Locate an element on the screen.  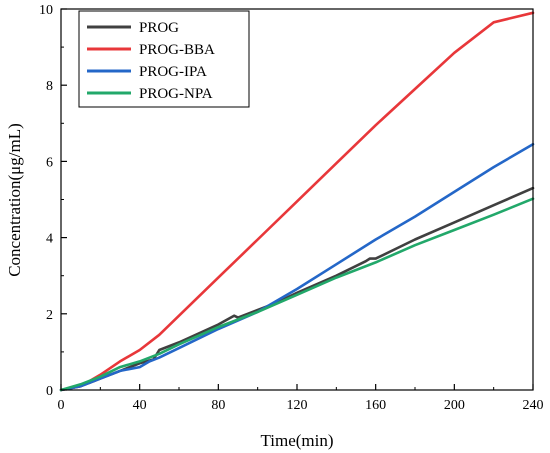
x-tick-label: 200 is located at coordinates (454, 405).